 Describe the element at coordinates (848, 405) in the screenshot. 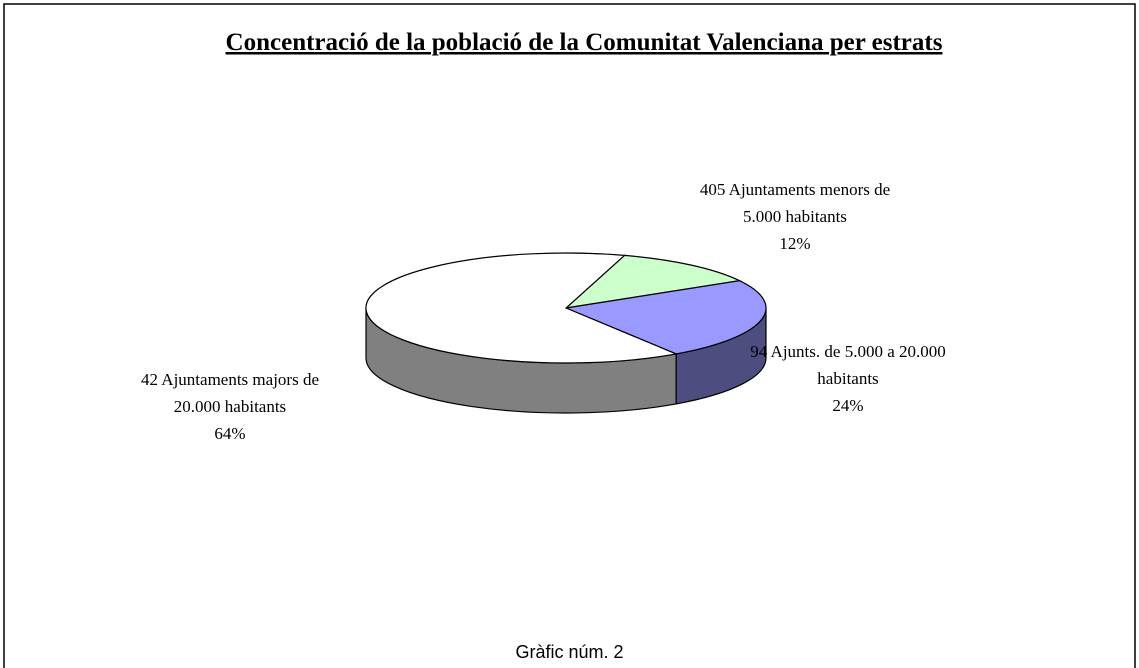

I see `value-label: 24%` at that location.